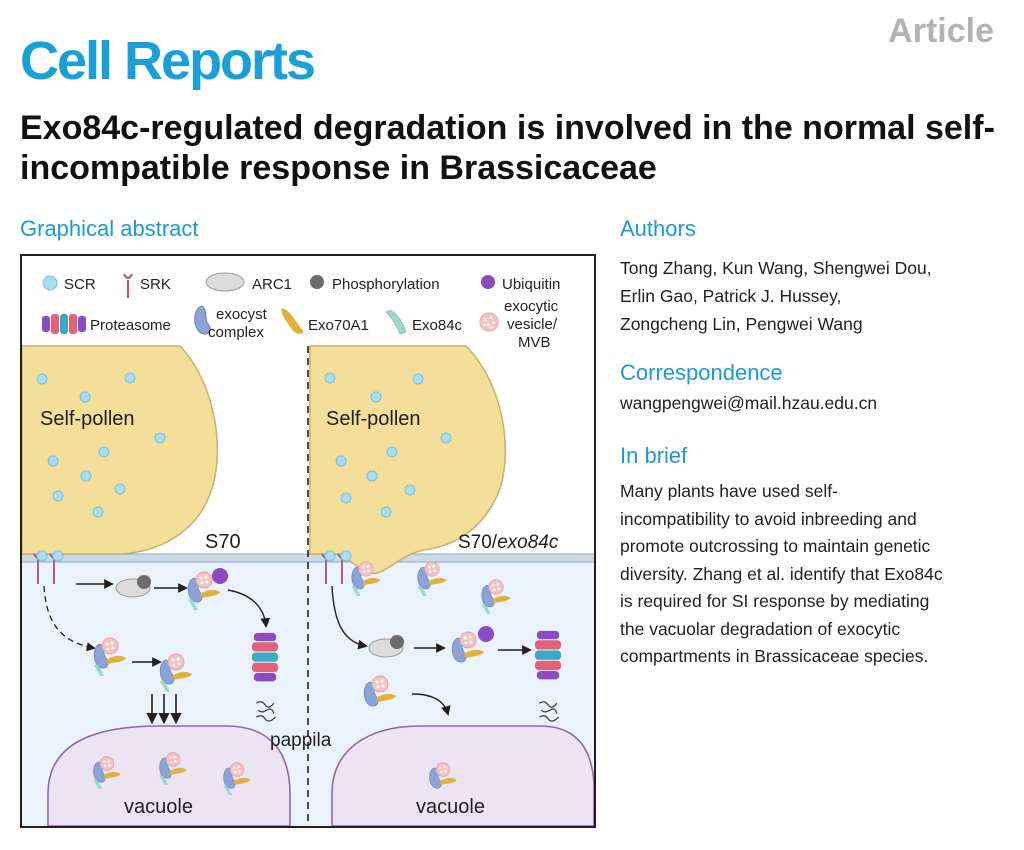 The height and width of the screenshot is (850, 1024). Describe the element at coordinates (317, 282) in the screenshot. I see `phosphorylation-legend-icon` at that location.